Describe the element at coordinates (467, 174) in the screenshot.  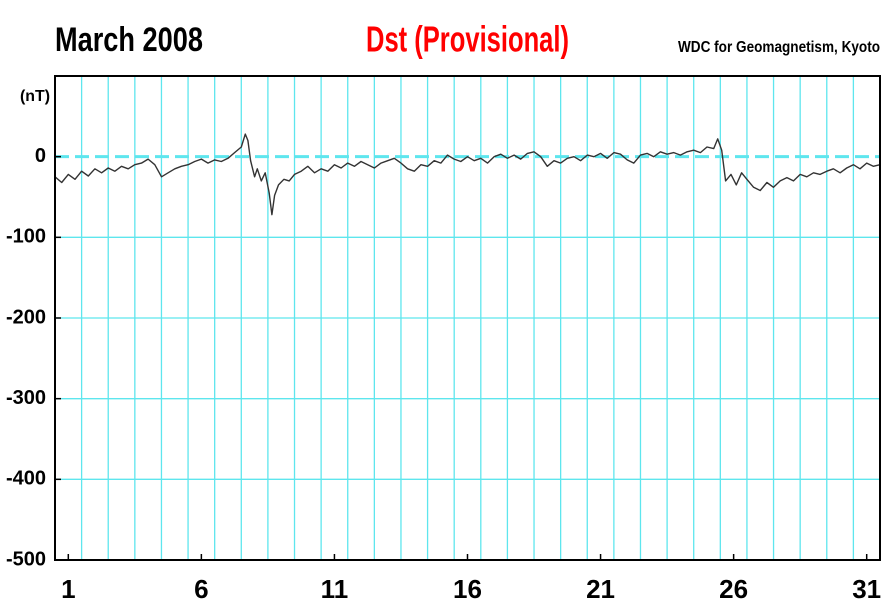
I see `data-line` at that location.